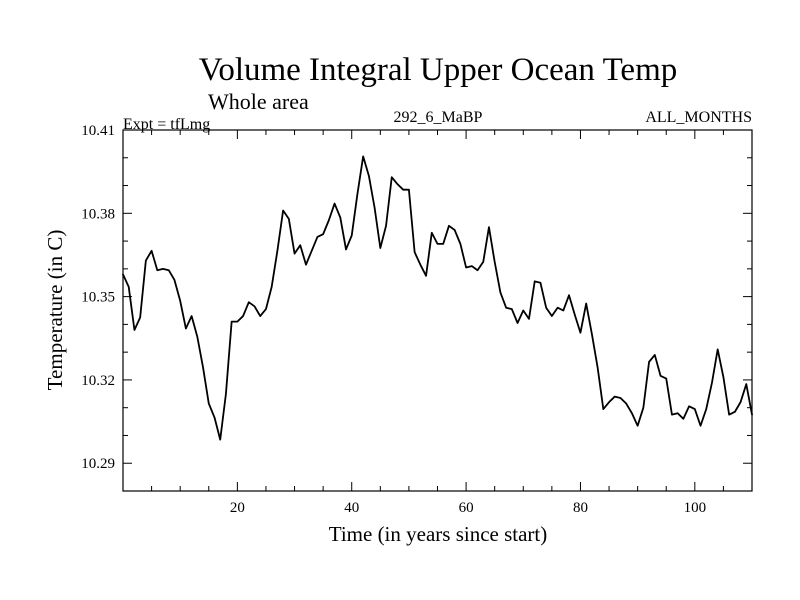  I want to click on y-tick-label: 10.41, so click(98, 131).